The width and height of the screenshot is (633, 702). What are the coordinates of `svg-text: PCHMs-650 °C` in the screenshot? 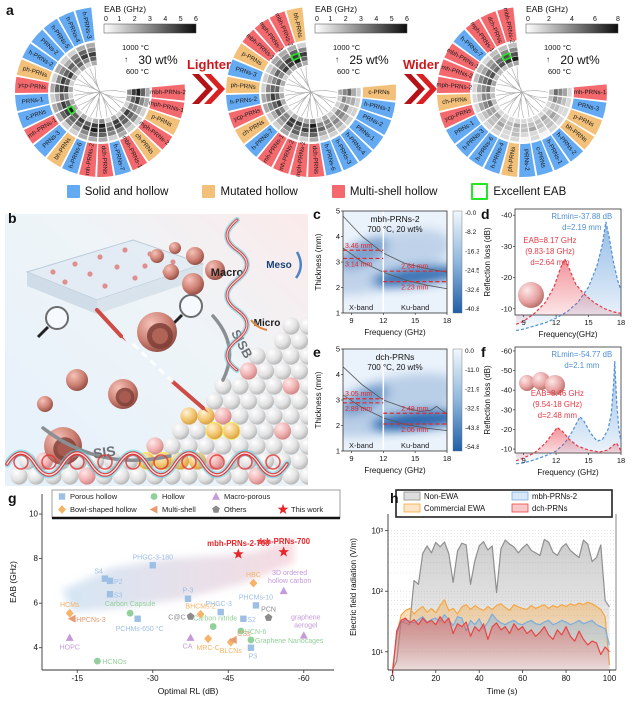 It's located at (140, 629).